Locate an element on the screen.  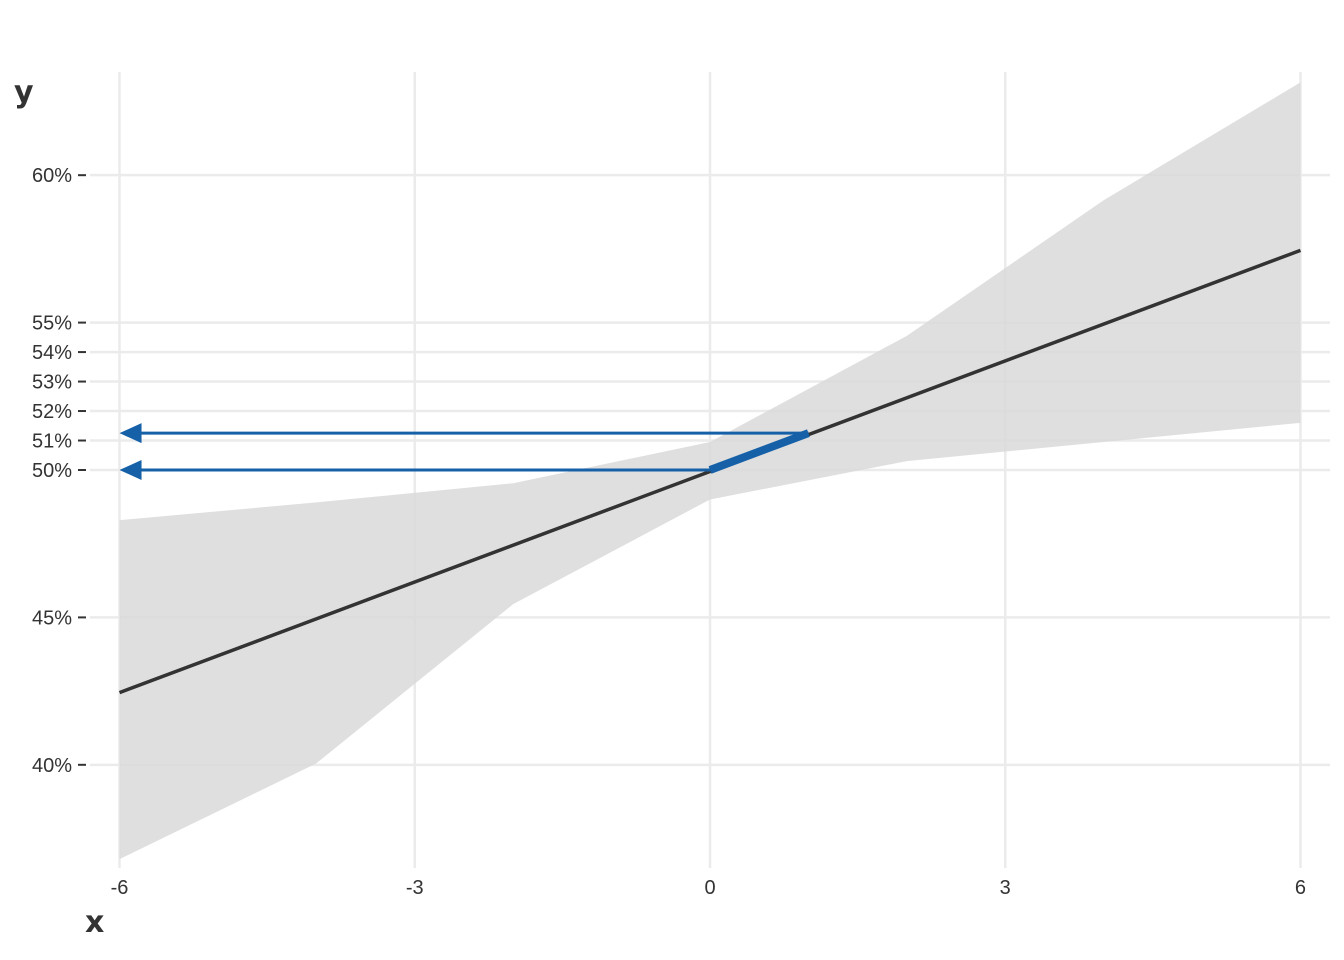
y-axis: 40% 45% 50% 51% 52% 53% 54% 55% 60% is located at coordinates (59, 471).